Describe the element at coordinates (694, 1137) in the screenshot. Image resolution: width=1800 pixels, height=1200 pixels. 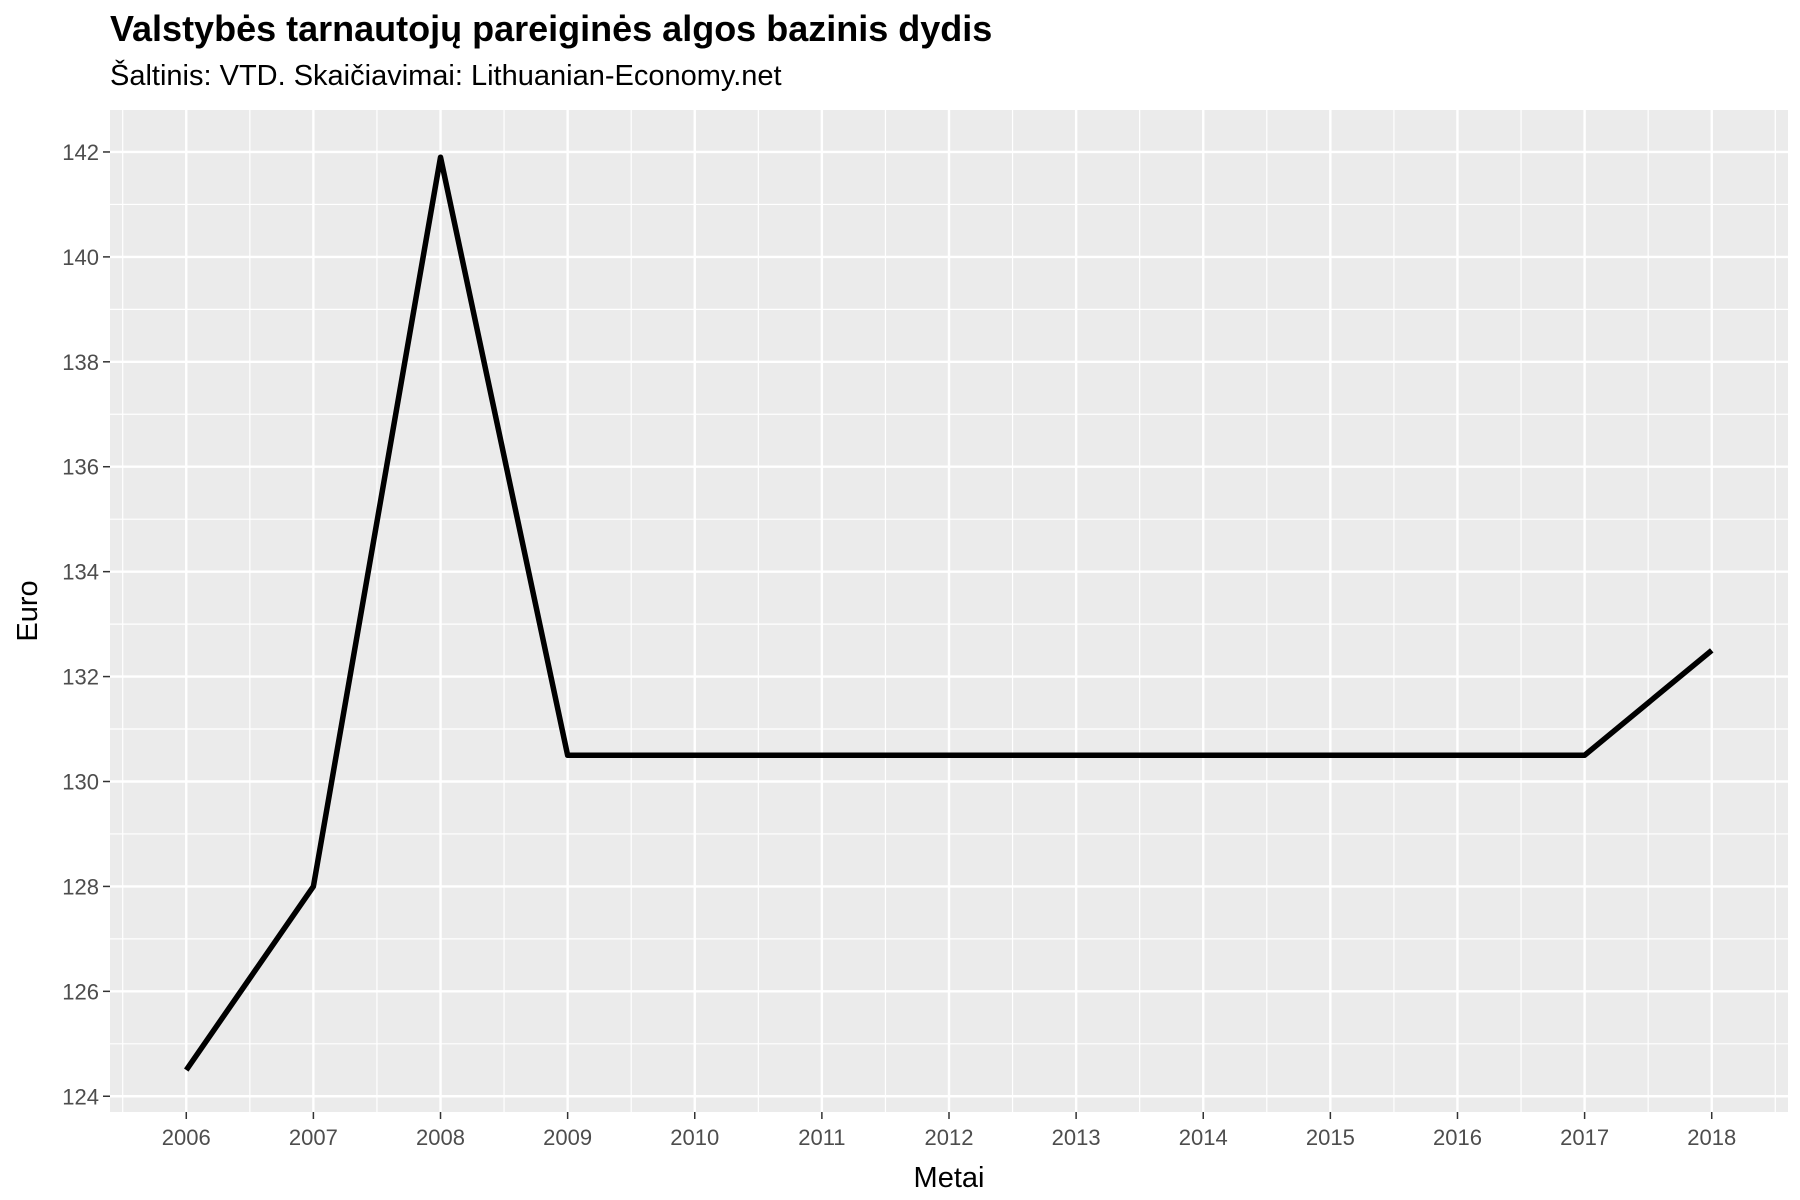
I see `x-tick-label: 2010` at that location.